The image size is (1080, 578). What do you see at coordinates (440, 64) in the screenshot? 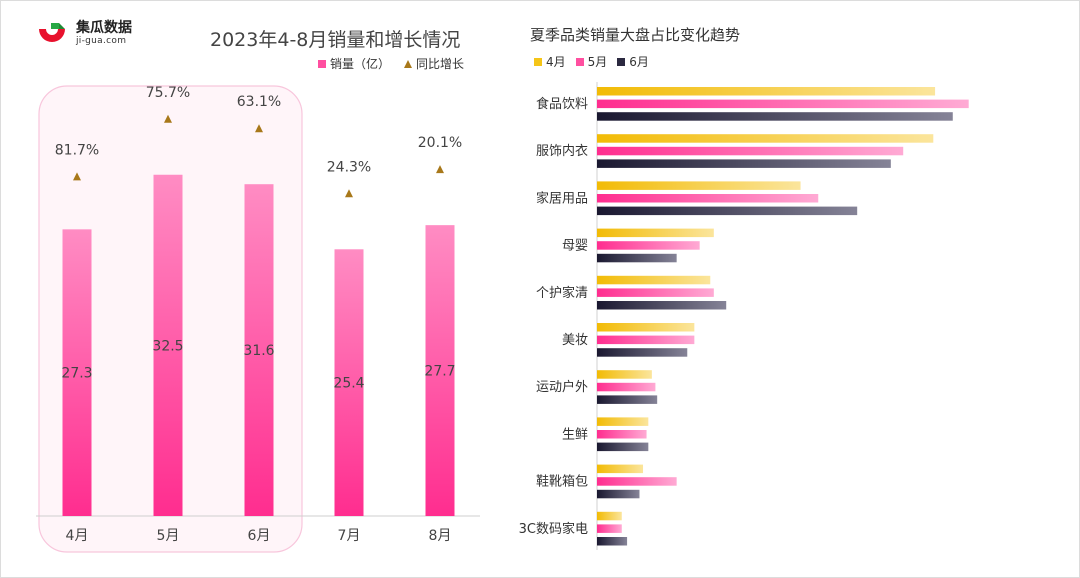
I see `growth-legend-label: 同比增长` at bounding box center [440, 64].